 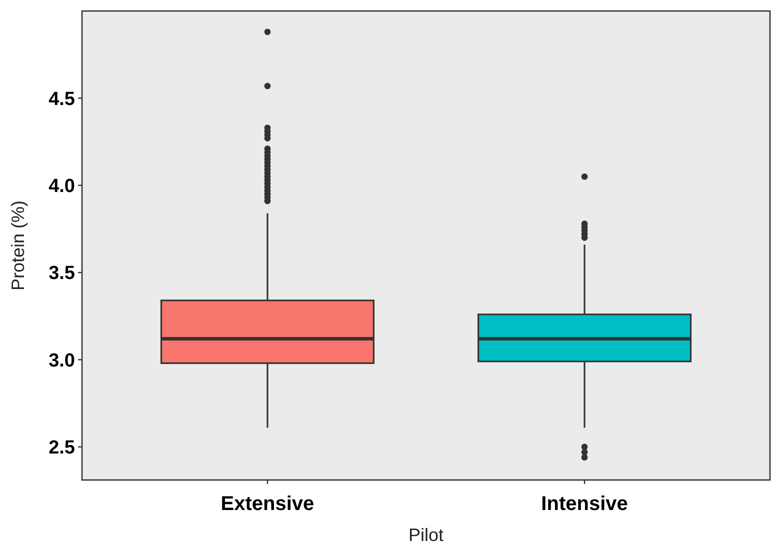 What do you see at coordinates (18, 245) in the screenshot?
I see `y-axis-title: Protein (%)` at bounding box center [18, 245].